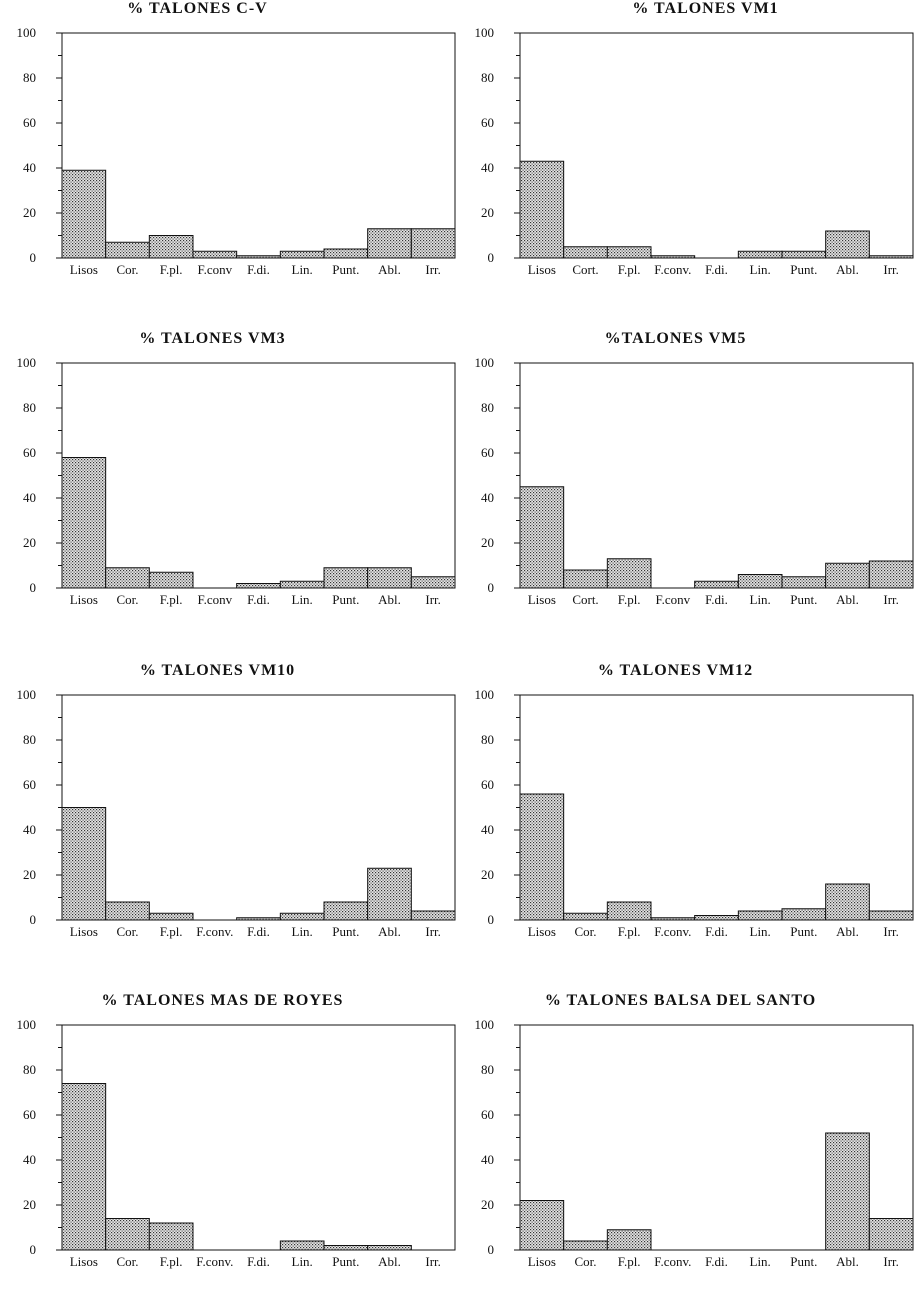 Image resolution: width=915 pixels, height=1307 pixels. What do you see at coordinates (212, 338) in the screenshot?
I see `chart-title: % TALONES VM3` at bounding box center [212, 338].